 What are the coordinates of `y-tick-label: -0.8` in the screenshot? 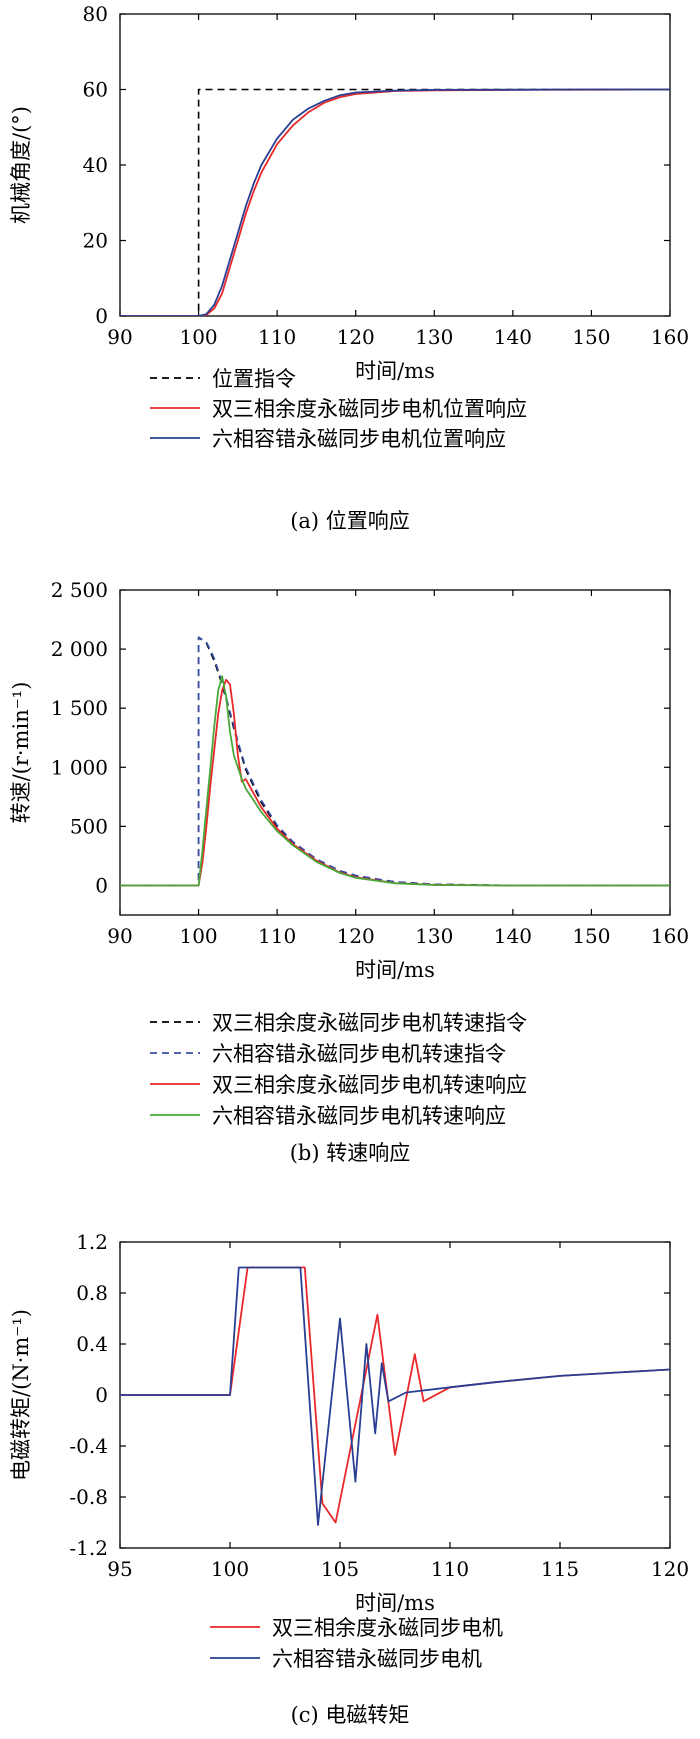 It's located at (88, 1497).